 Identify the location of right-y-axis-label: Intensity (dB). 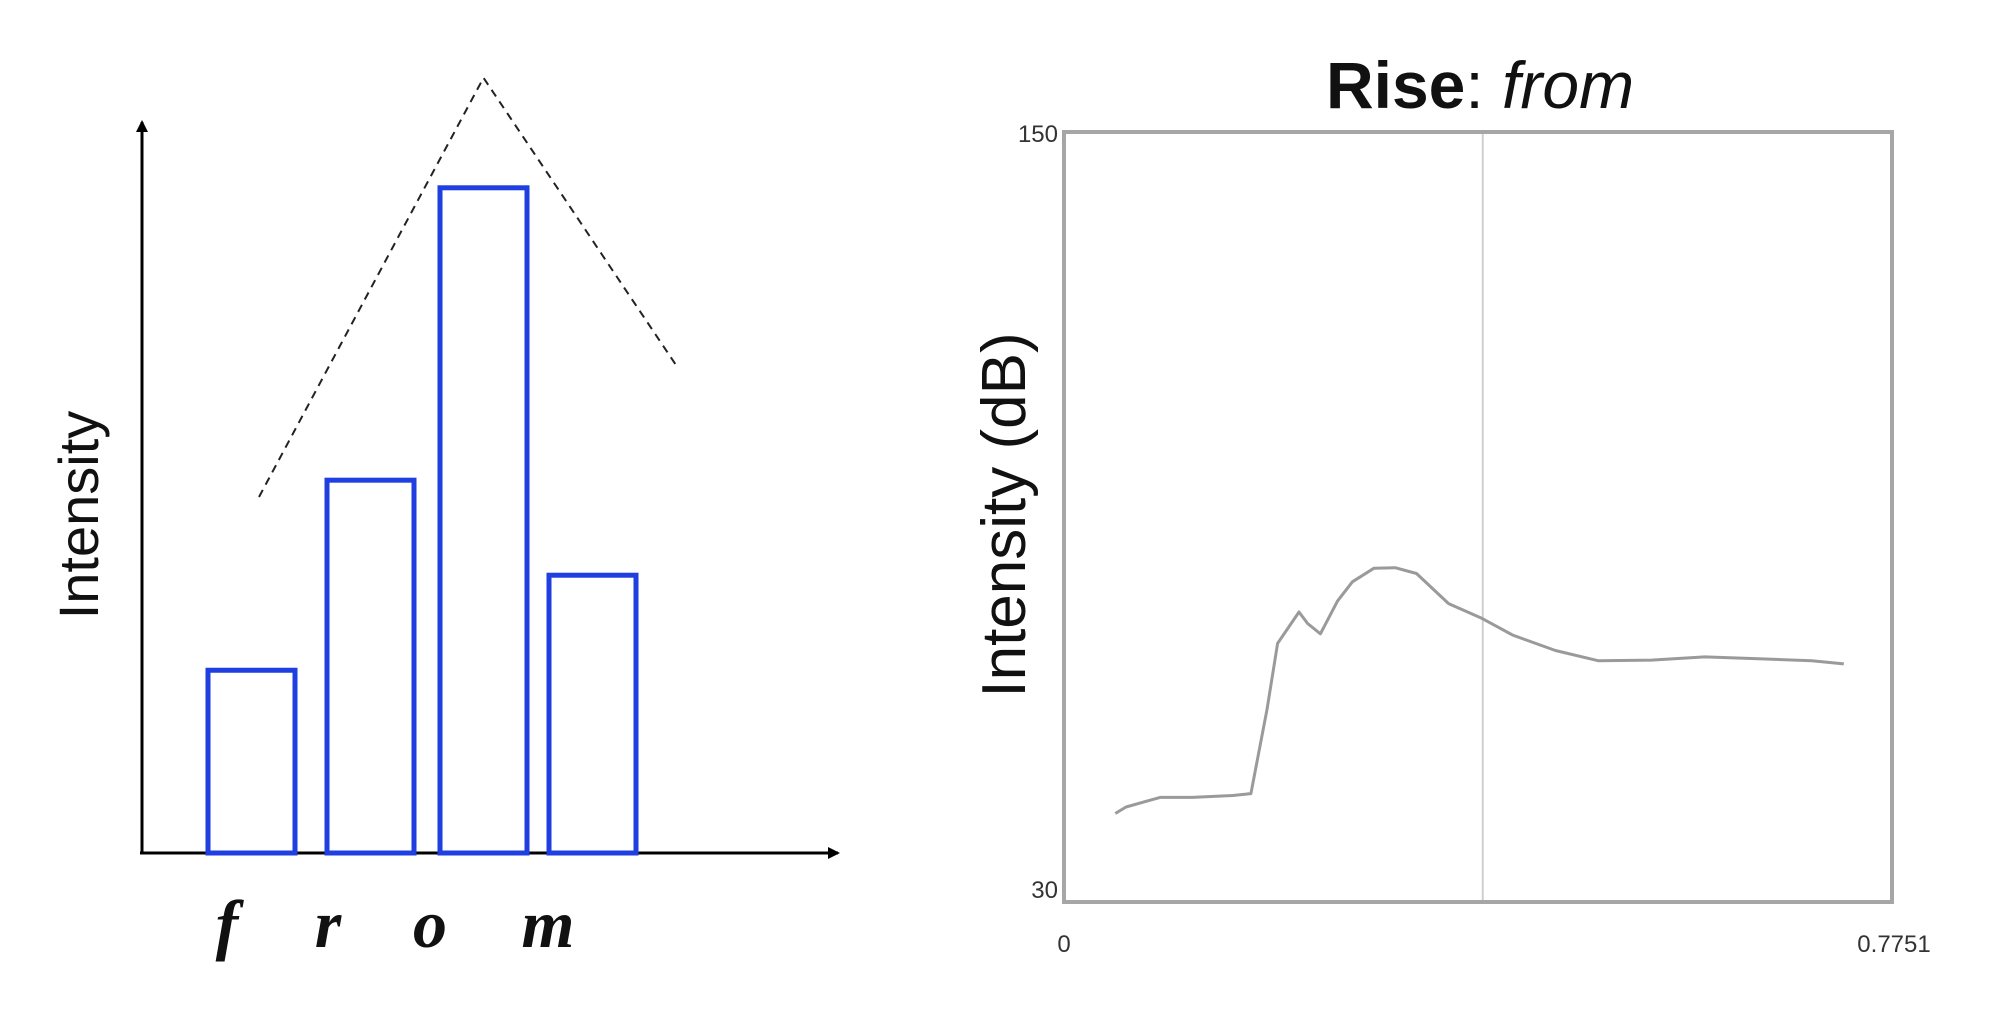
(1004, 514).